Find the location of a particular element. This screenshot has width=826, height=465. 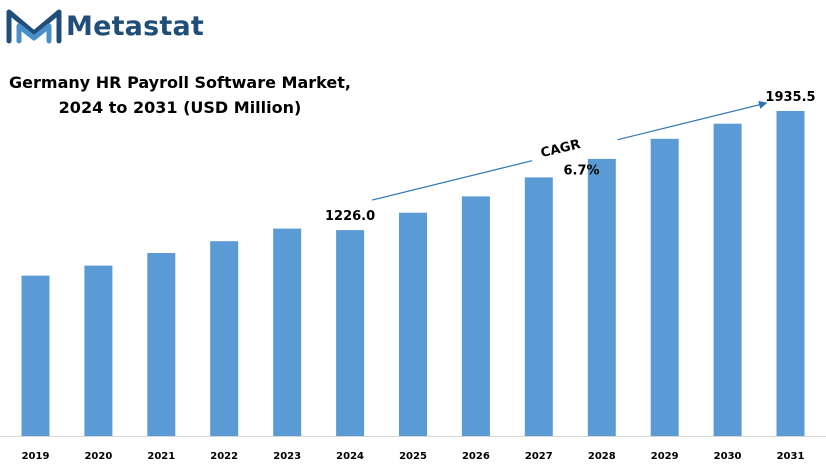

x-tick-label-2025: 2025 is located at coordinates (413, 456).